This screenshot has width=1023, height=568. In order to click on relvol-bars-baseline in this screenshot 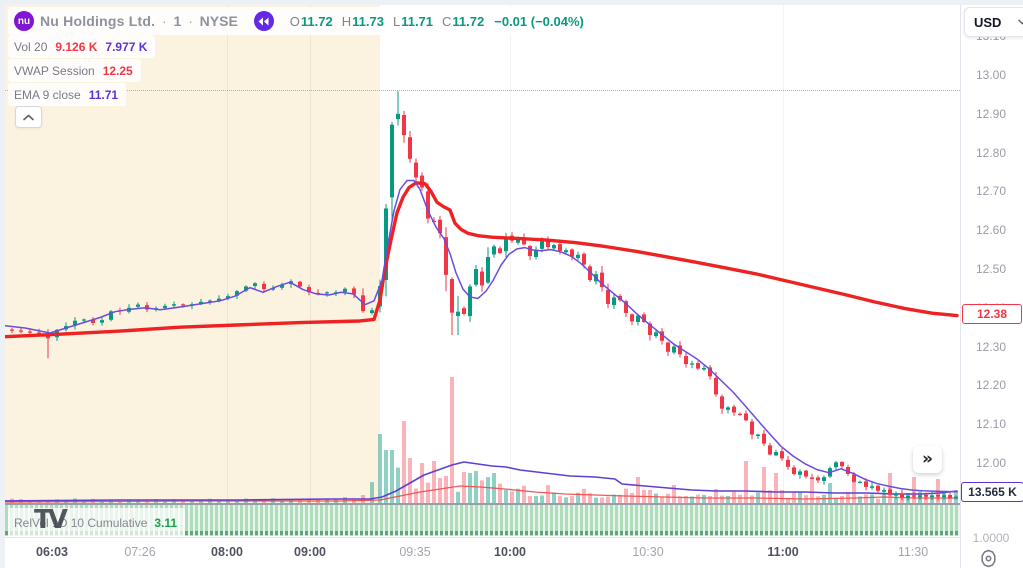, I will do `click(482, 533)`.